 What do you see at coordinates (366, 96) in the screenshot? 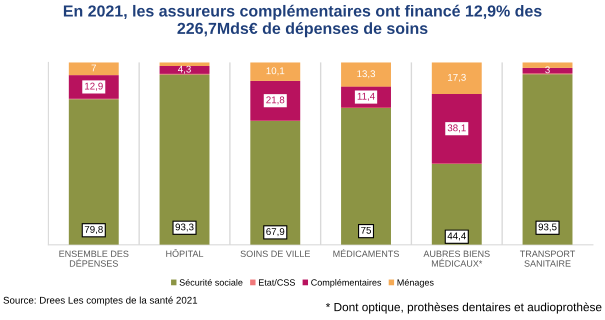
I see `data-label: 11,4` at bounding box center [366, 96].